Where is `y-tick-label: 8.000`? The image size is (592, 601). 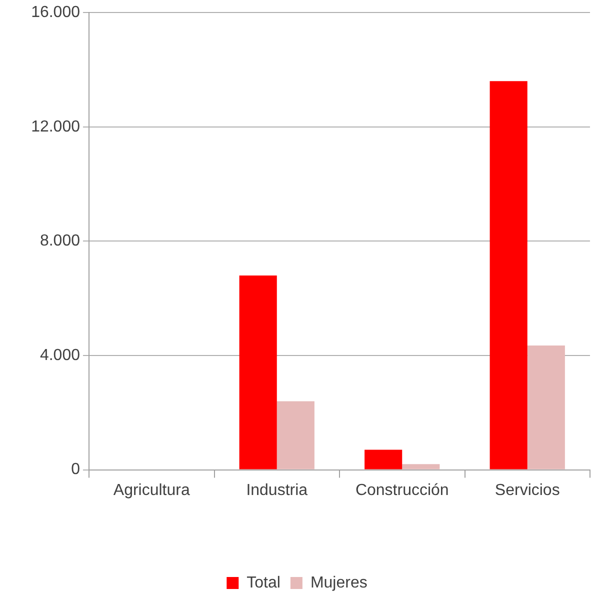 y-tick-label: 8.000 is located at coordinates (60, 241).